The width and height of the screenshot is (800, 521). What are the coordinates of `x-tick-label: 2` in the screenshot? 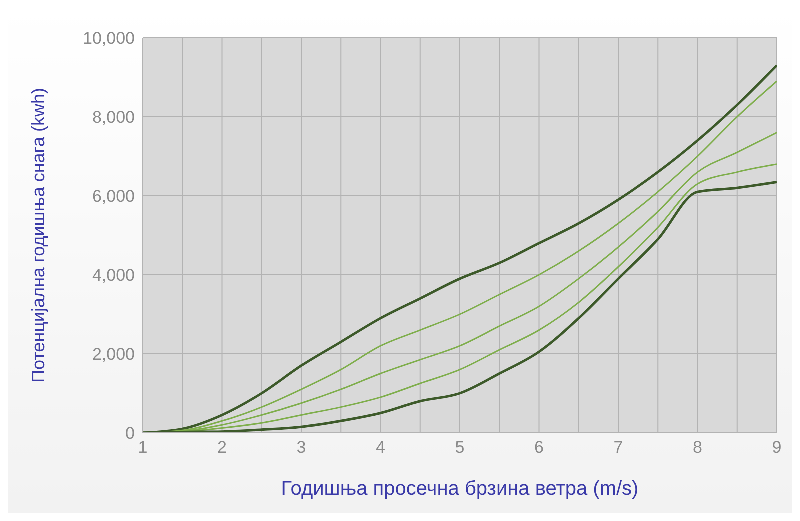 It's located at (222, 448).